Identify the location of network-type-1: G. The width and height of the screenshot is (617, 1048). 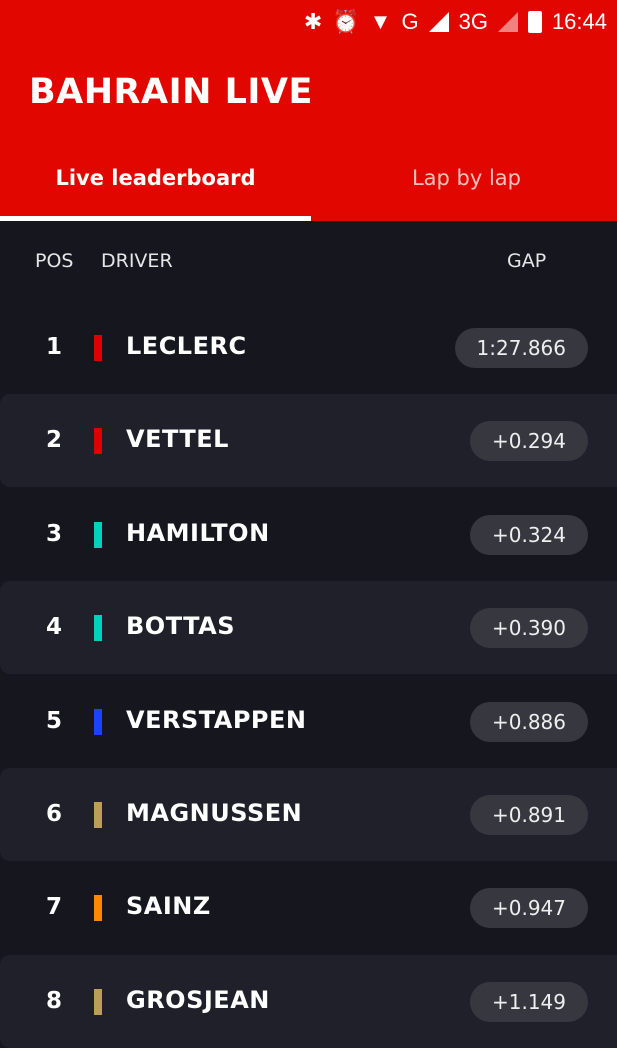
(410, 21).